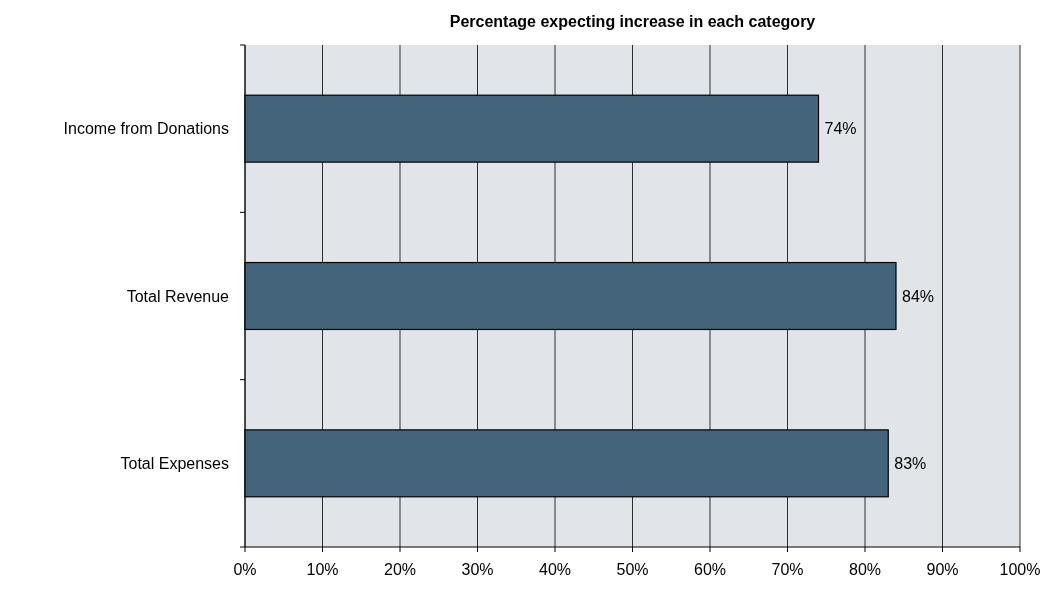  What do you see at coordinates (174, 463) in the screenshot?
I see `y-tick-label: Total Expenses` at bounding box center [174, 463].